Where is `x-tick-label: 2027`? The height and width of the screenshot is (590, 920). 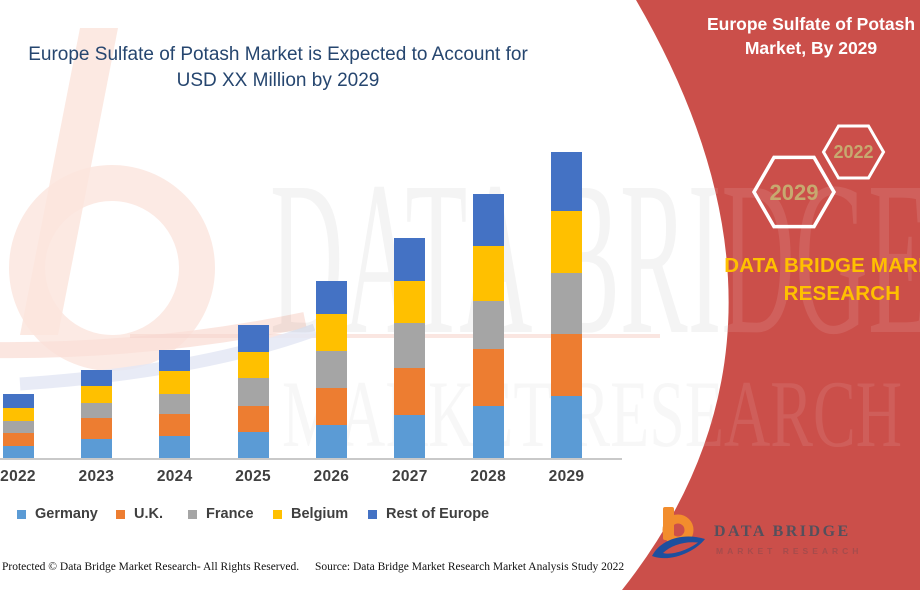
x-tick-label: 2027 is located at coordinates (409, 476).